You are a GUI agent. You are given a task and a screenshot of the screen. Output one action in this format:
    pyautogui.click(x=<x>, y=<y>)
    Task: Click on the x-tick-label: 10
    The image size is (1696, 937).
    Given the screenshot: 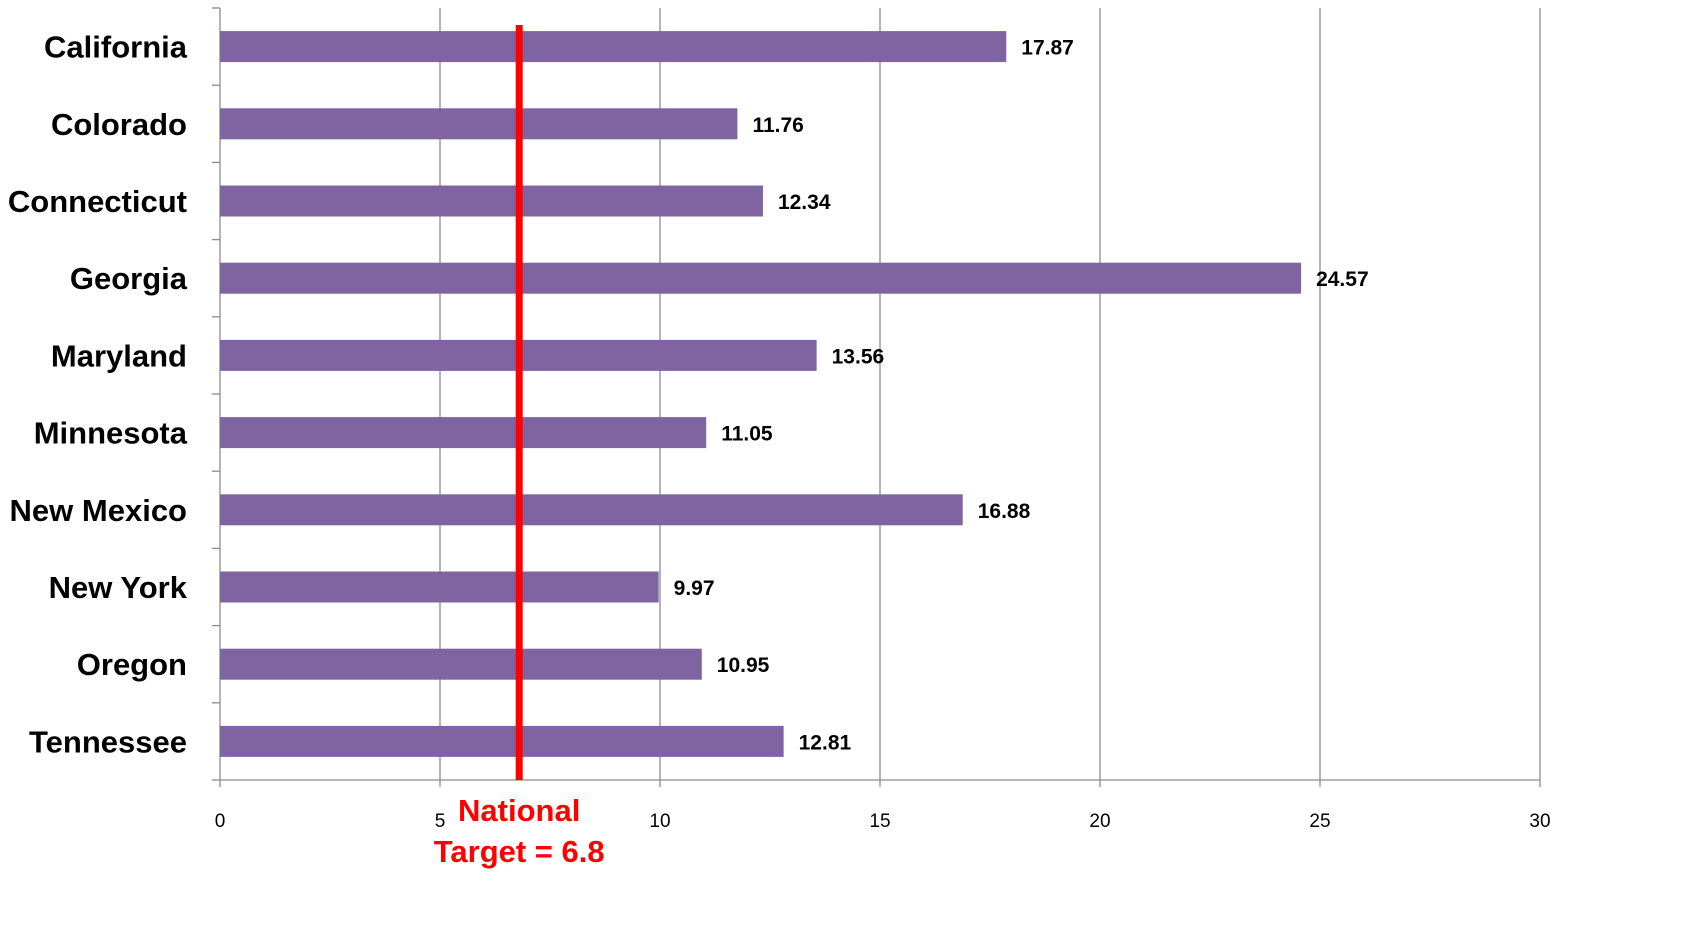 What is the action you would take?
    pyautogui.click(x=659, y=821)
    